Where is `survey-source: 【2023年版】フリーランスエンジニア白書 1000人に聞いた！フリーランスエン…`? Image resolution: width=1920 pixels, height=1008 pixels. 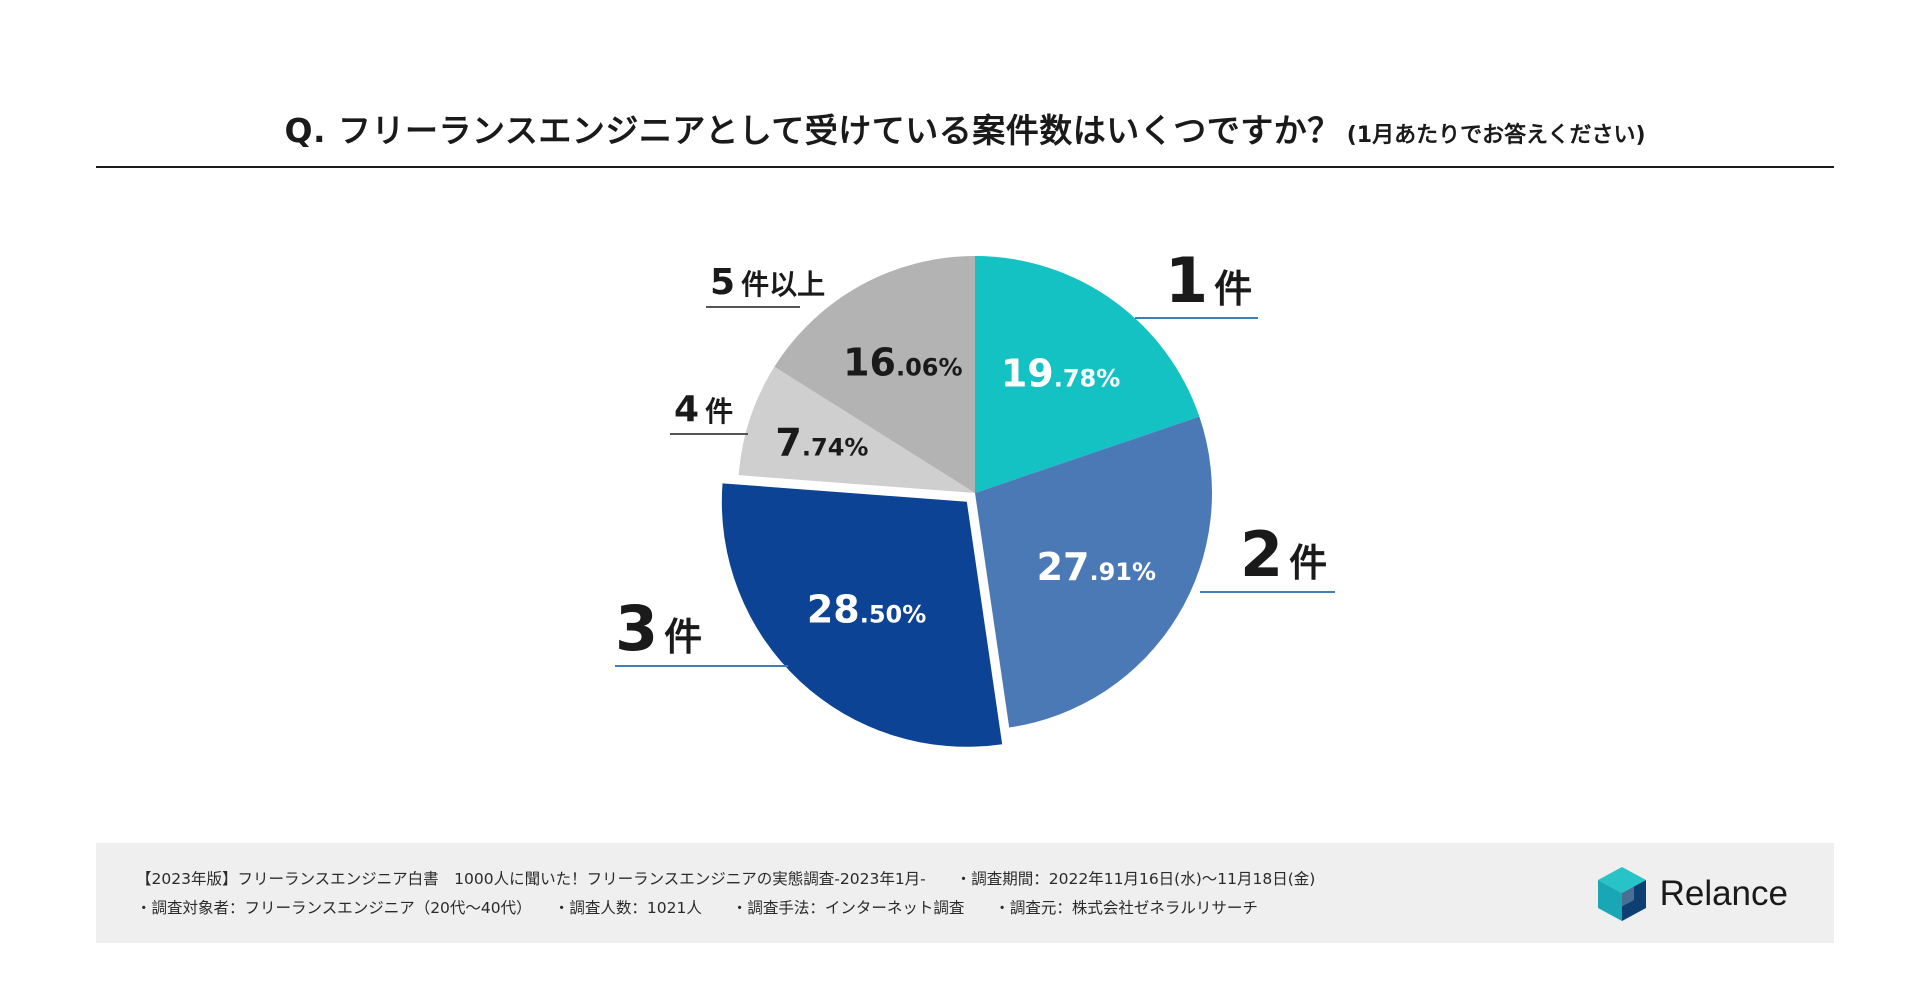
survey-source: 【2023年版】フリーランスエンジニア白書 1000人に聞いた！フリーランスエン… is located at coordinates (531, 879).